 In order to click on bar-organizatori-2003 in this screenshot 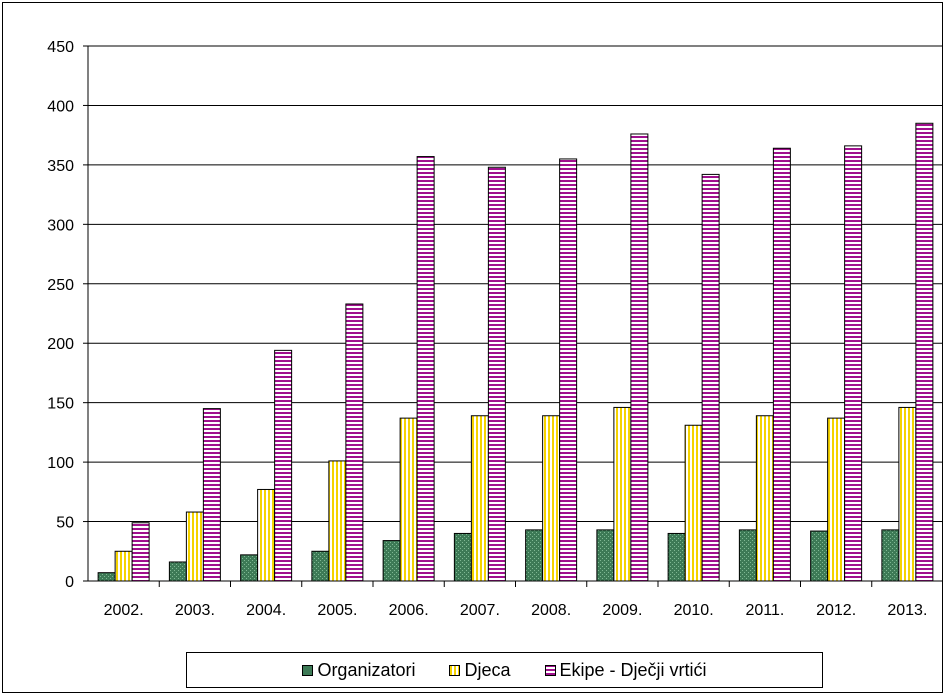, I will do `click(177, 571)`.